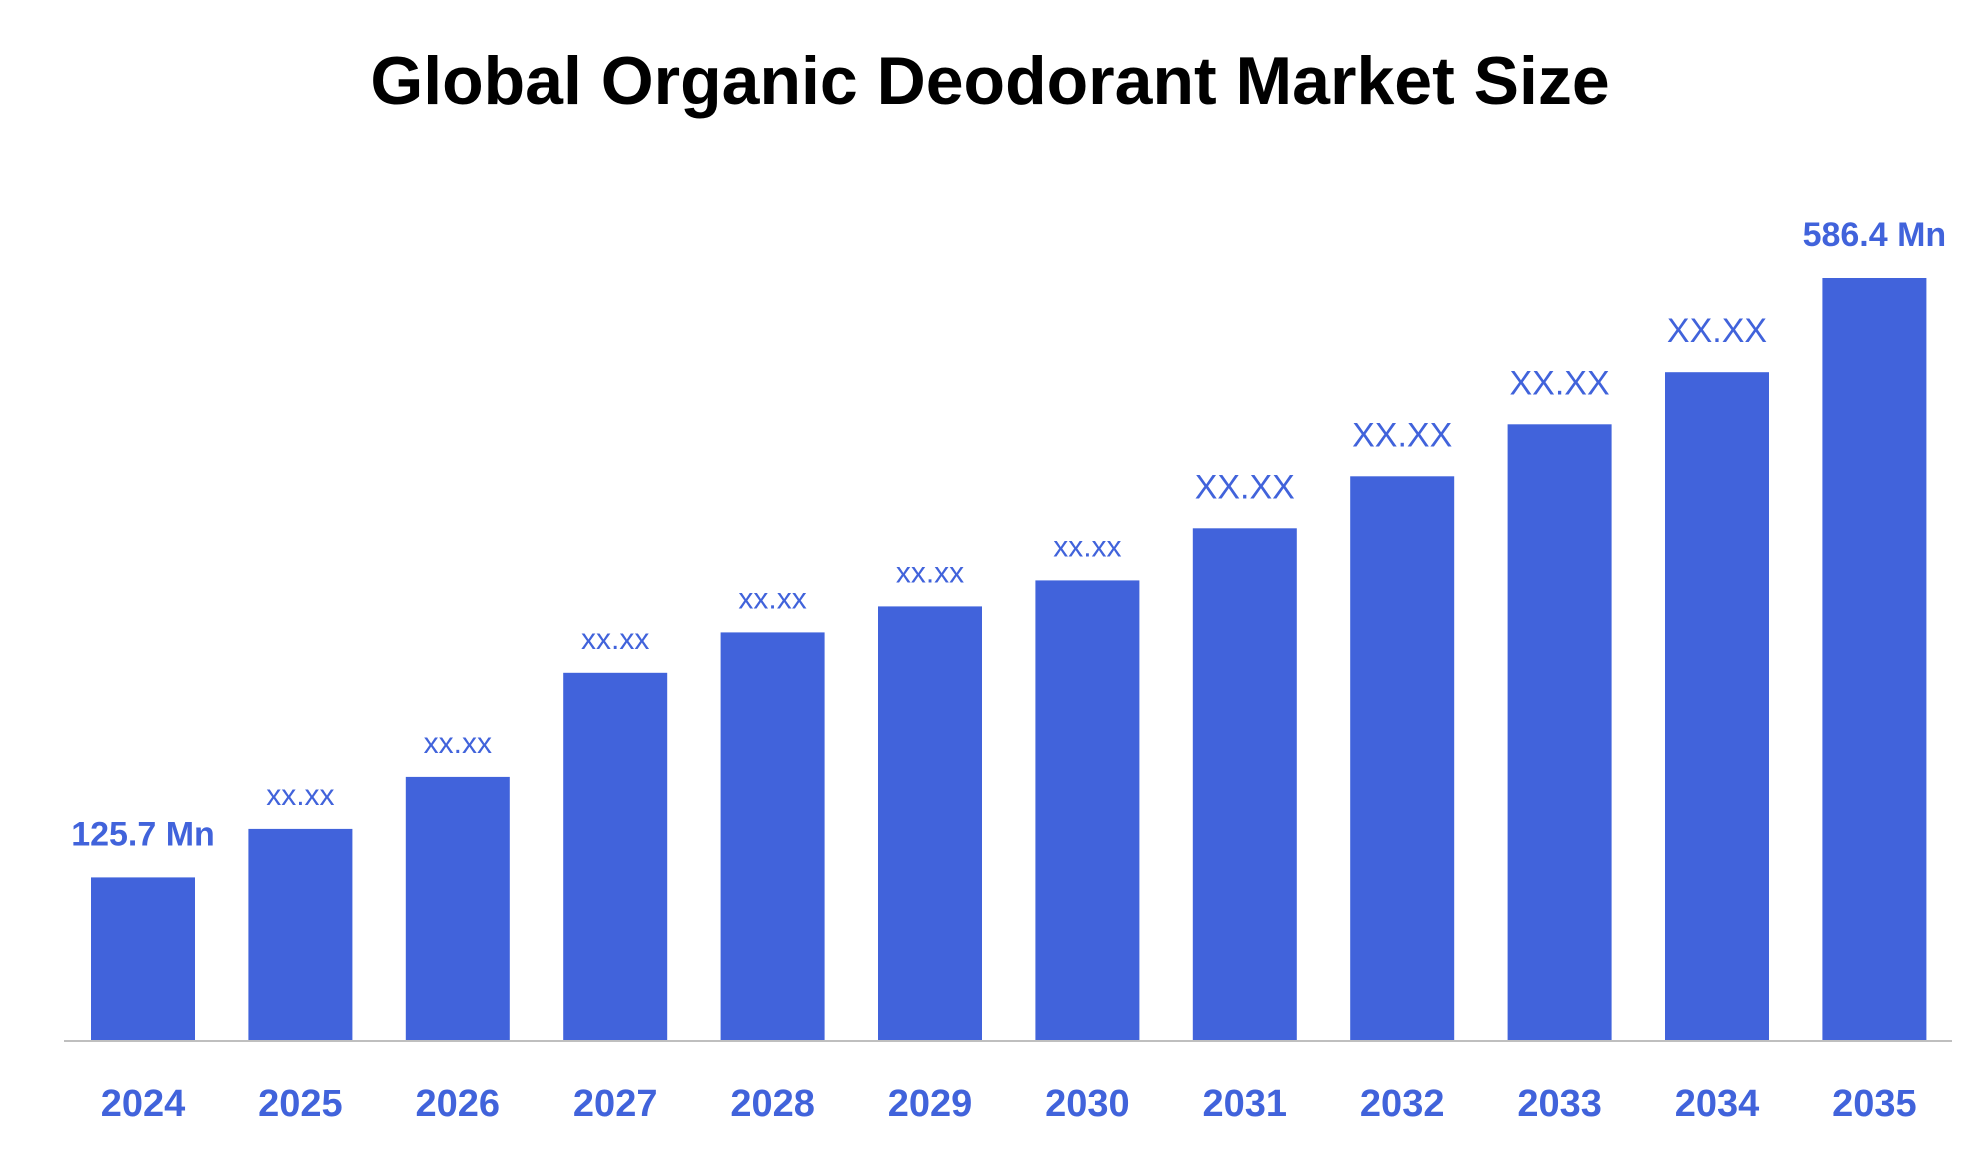  I want to click on x-tick-2034: 2034, so click(1717, 1104).